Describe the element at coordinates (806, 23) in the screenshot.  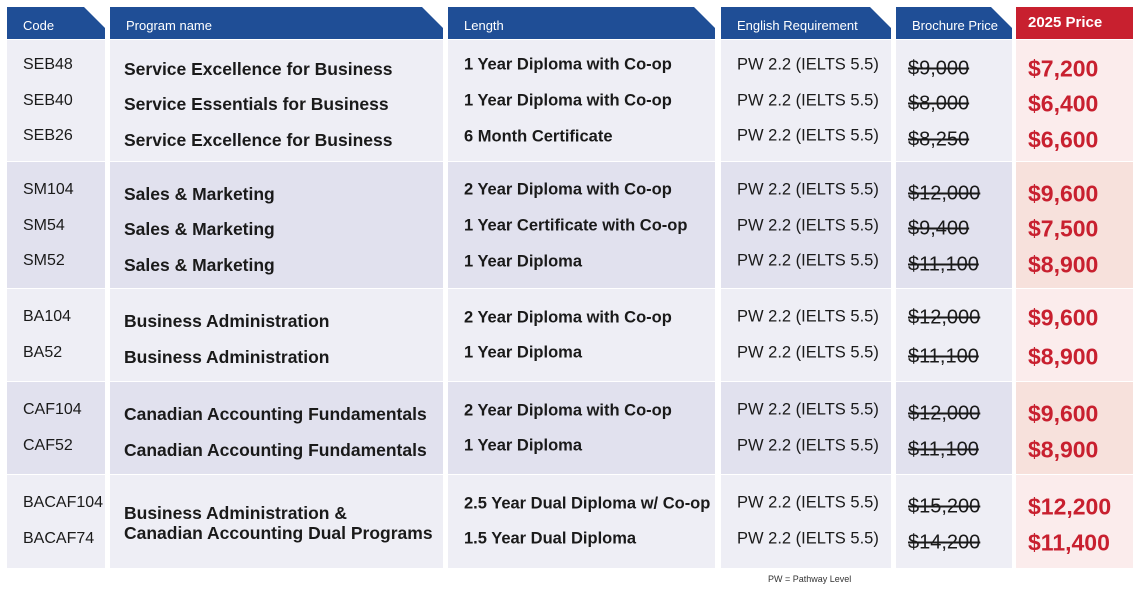
I see `header-english: English Requirement` at that location.